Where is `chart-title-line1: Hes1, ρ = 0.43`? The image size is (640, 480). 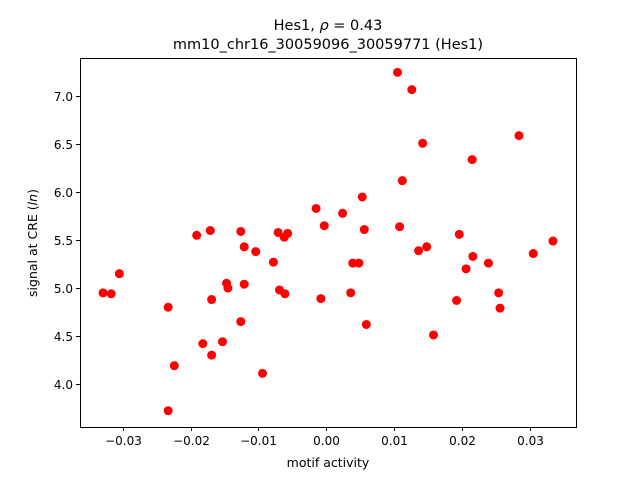 chart-title-line1: Hes1, ρ = 0.43 is located at coordinates (328, 26).